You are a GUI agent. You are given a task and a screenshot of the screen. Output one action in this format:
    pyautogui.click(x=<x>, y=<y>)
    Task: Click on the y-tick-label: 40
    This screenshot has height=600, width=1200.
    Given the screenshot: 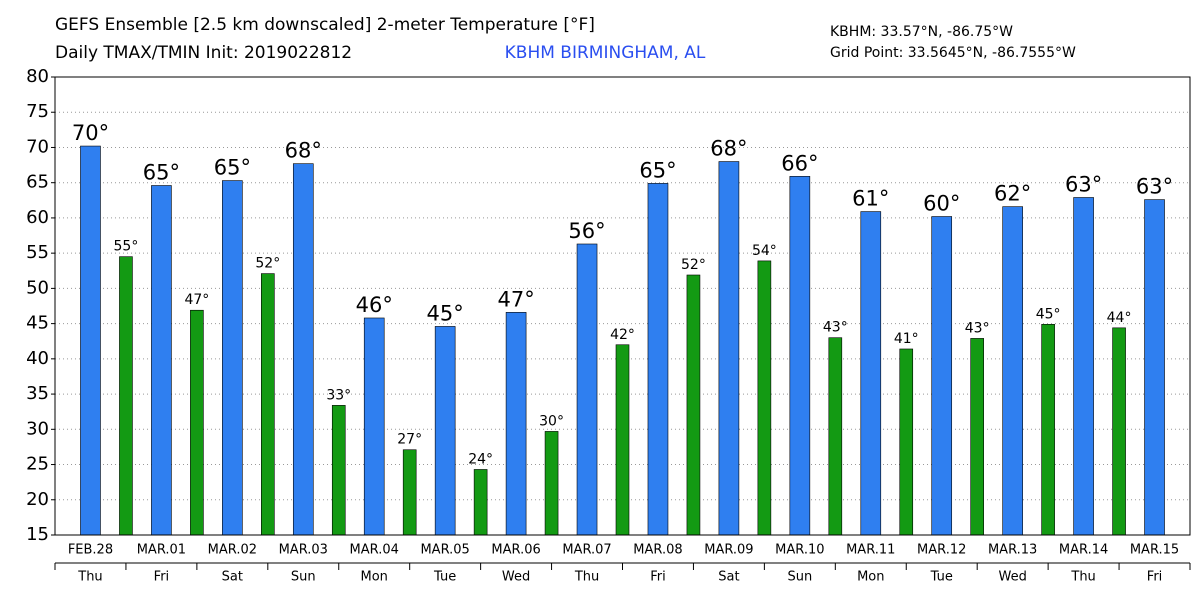 What is the action you would take?
    pyautogui.click(x=37, y=358)
    